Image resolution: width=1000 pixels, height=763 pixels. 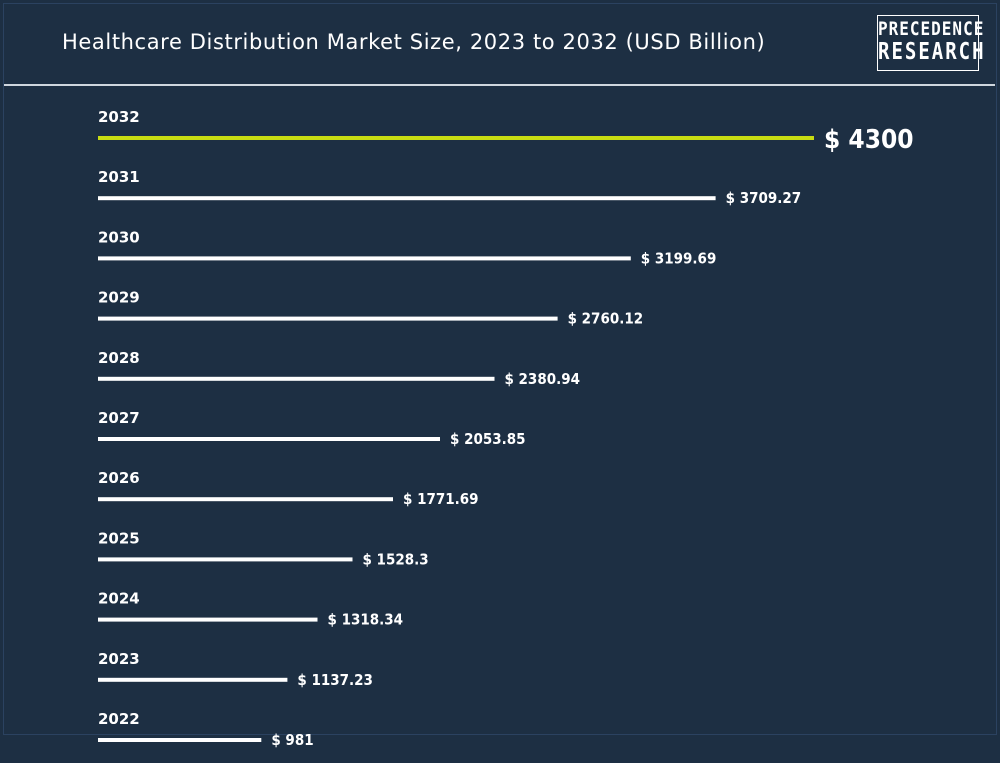 I want to click on value-label-2028: $ 2380.94, so click(x=542, y=379).